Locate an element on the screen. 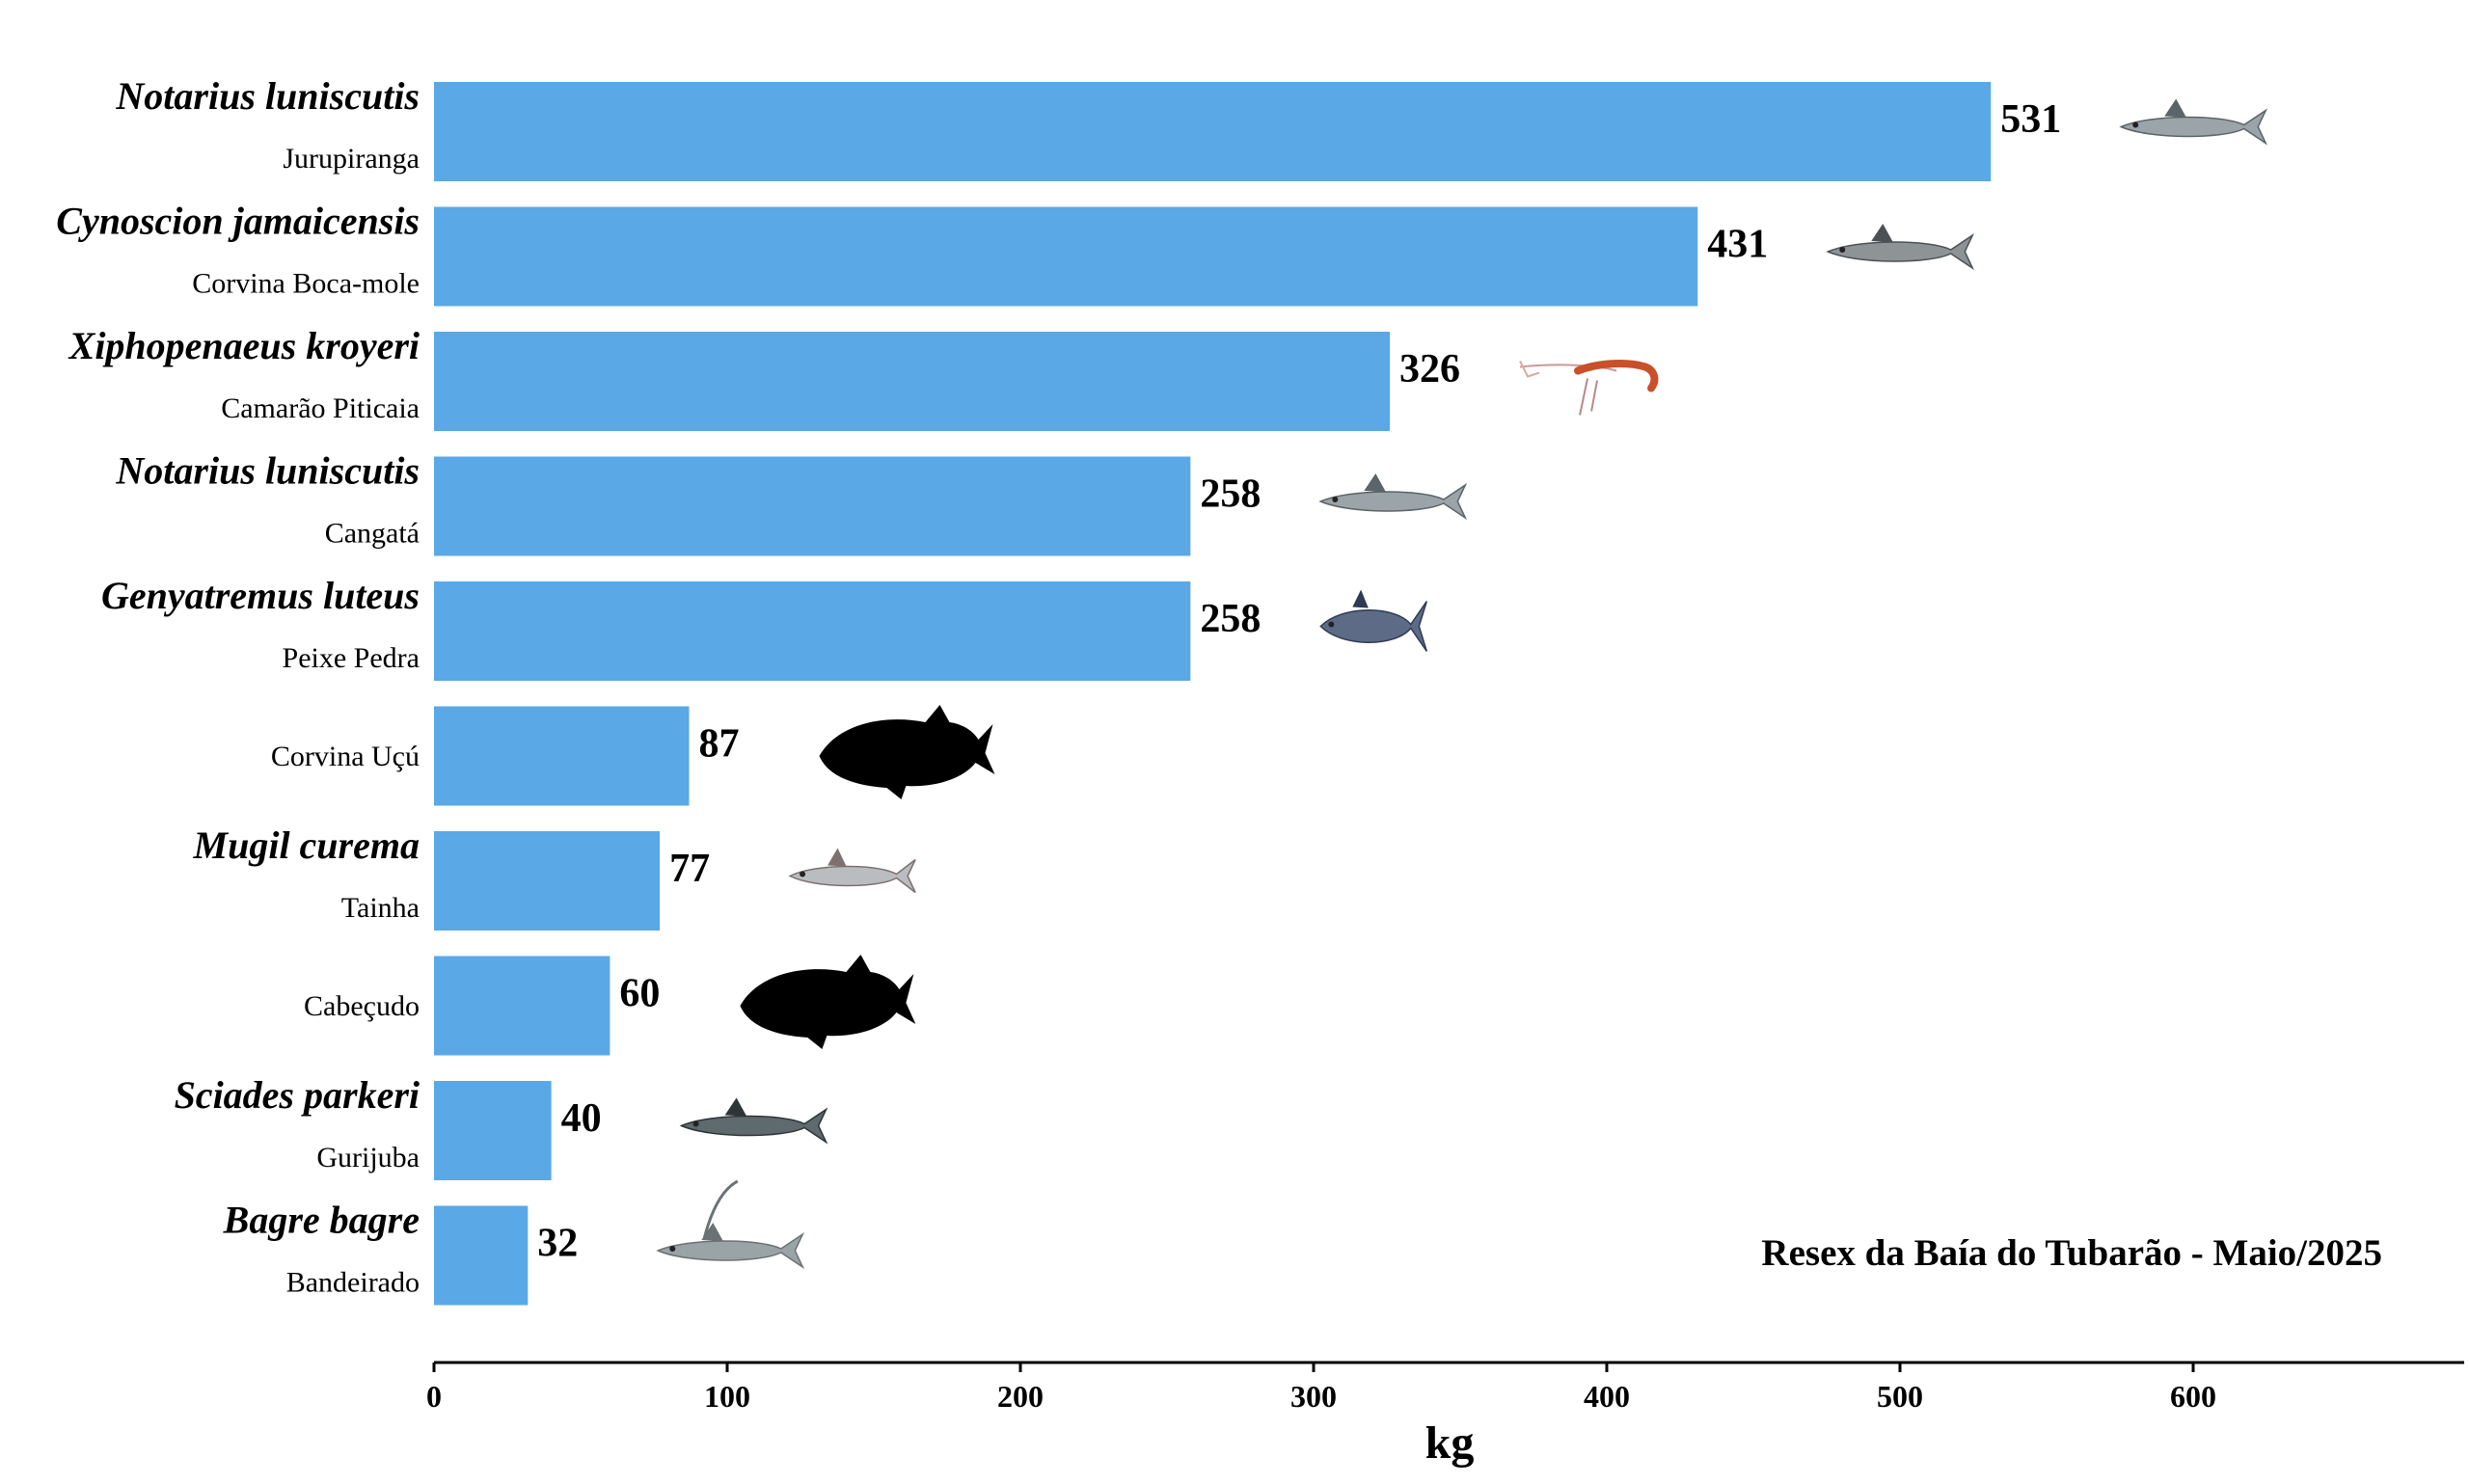 This screenshot has height=1484, width=2469. shrimp-icon is located at coordinates (1589, 388).